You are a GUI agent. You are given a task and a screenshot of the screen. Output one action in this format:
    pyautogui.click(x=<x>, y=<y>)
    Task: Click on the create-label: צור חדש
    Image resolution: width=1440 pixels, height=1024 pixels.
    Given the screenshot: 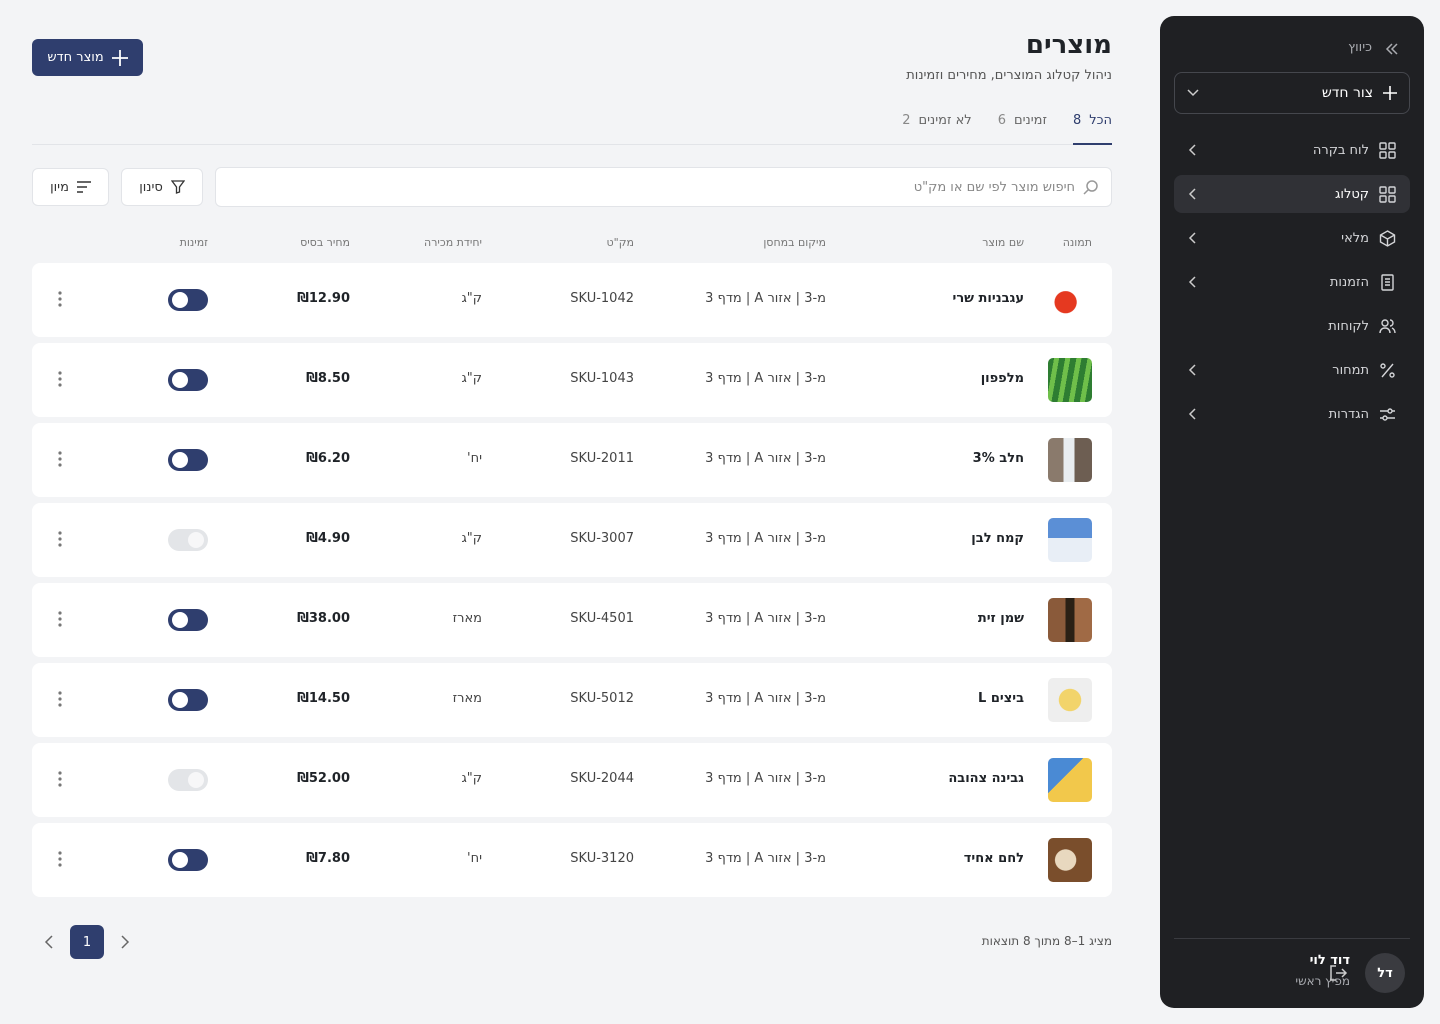 What is the action you would take?
    pyautogui.click(x=1347, y=93)
    